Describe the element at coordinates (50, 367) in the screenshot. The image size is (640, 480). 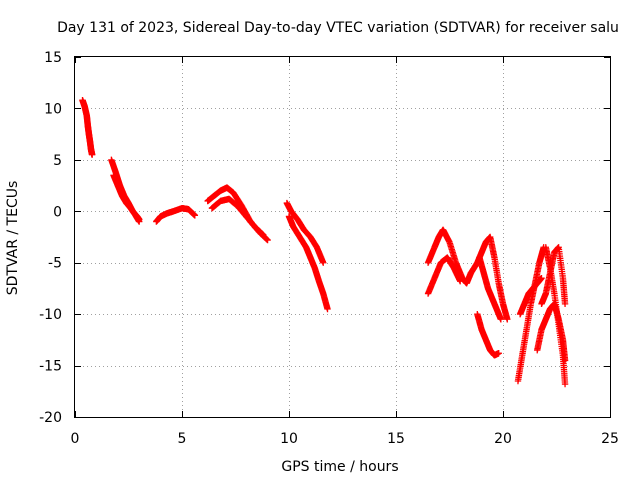
I see `y-tick-label: -15` at that location.